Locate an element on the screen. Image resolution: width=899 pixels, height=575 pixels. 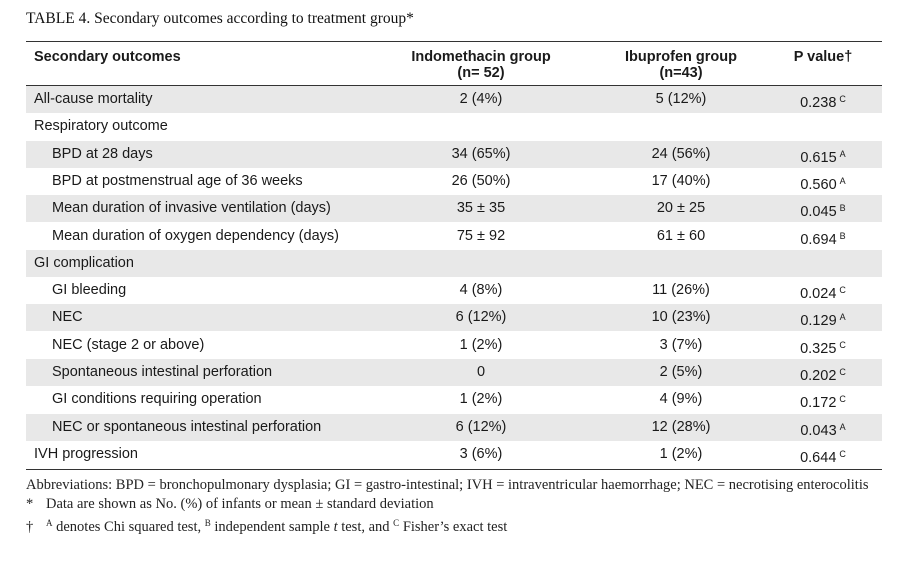
indomethacin-value: 4 (8%) is located at coordinates (481, 290).